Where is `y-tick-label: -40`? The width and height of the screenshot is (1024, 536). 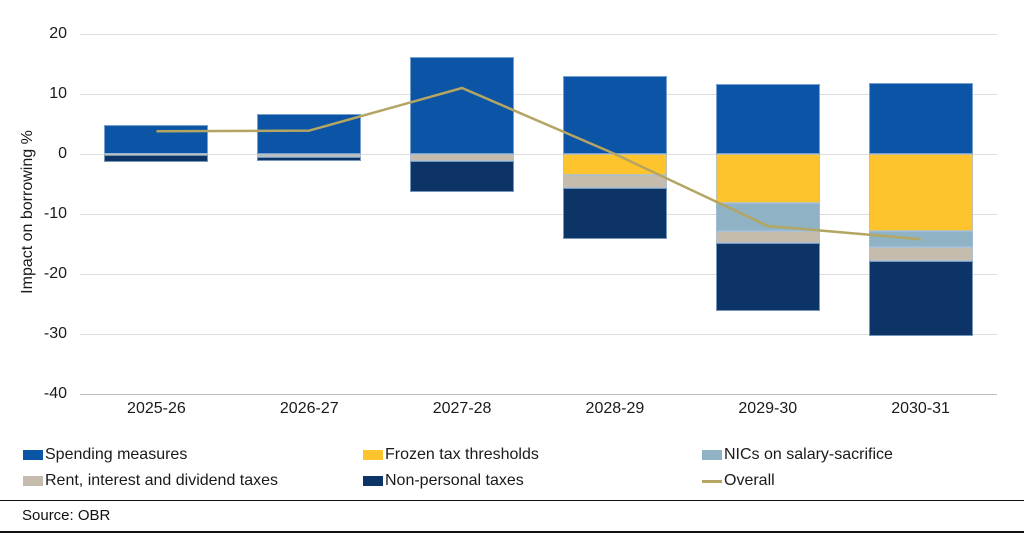
y-tick-label: -40 is located at coordinates (55, 393).